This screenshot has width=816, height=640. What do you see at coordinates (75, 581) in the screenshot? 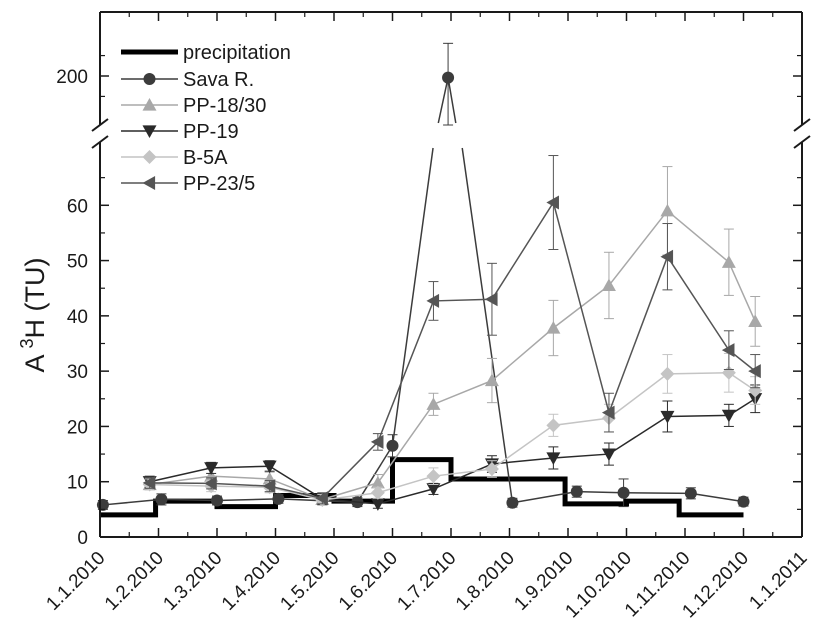
I see `x-tick-label-0: 1.1.2010` at bounding box center [75, 581].